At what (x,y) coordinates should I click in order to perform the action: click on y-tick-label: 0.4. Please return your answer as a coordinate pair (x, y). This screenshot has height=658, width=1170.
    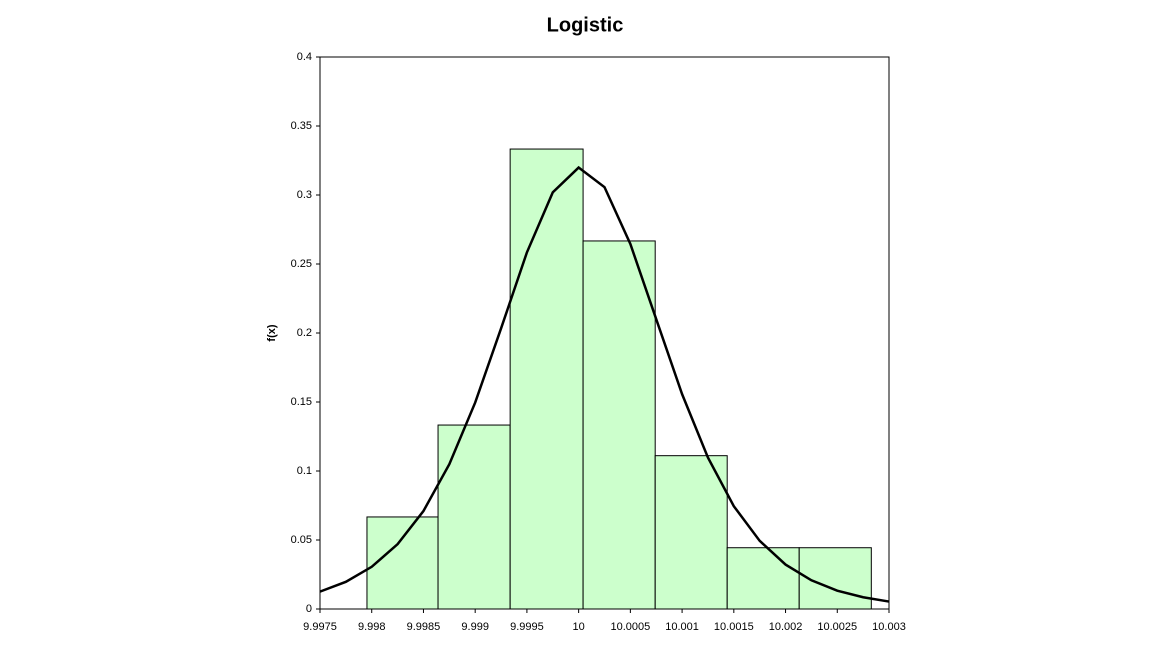
    Looking at the image, I should click on (304, 57).